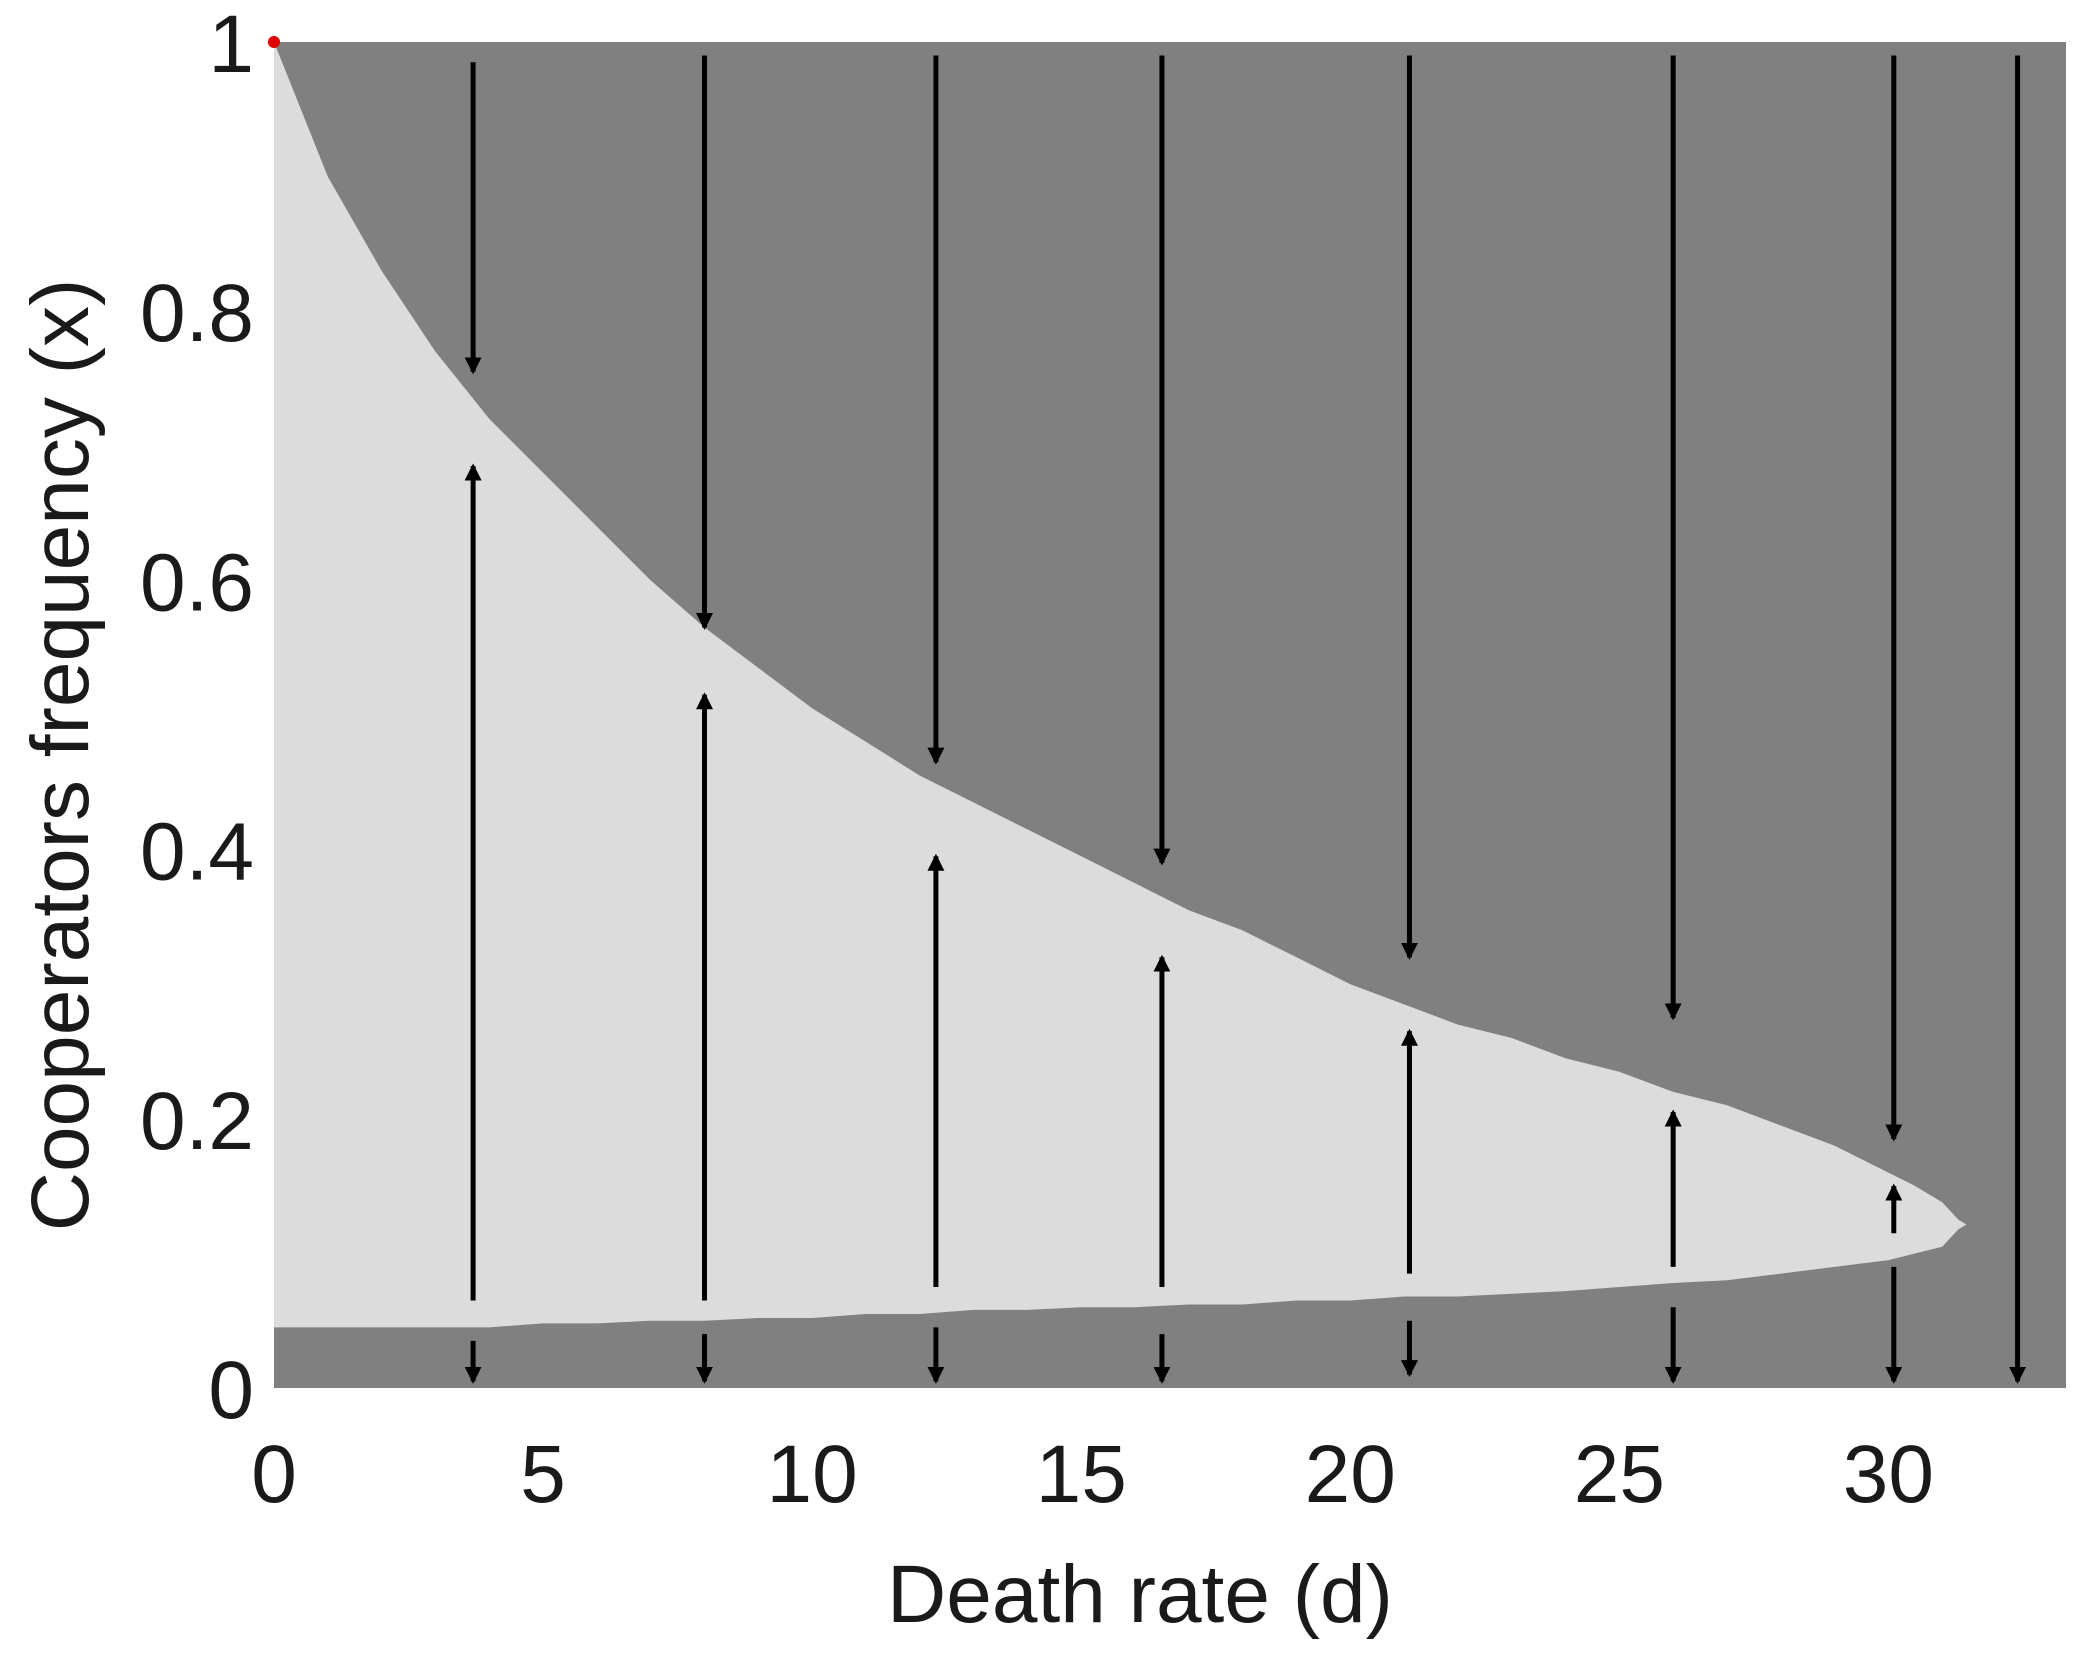  Describe the element at coordinates (812, 1474) in the screenshot. I see `x-tick-label: 10` at that location.